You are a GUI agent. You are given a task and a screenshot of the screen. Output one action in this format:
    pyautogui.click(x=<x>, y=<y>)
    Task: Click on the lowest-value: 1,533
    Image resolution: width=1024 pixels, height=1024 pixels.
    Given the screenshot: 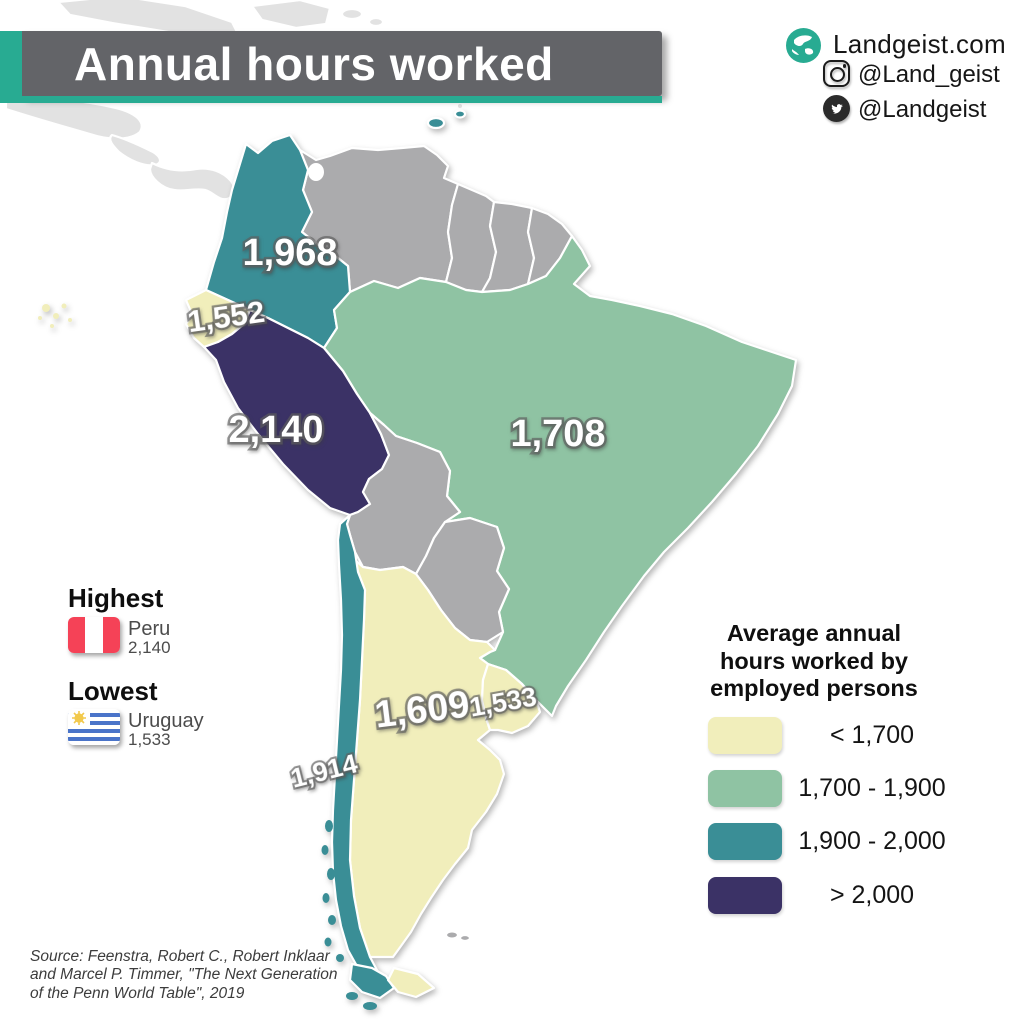 What is the action you would take?
    pyautogui.click(x=149, y=739)
    